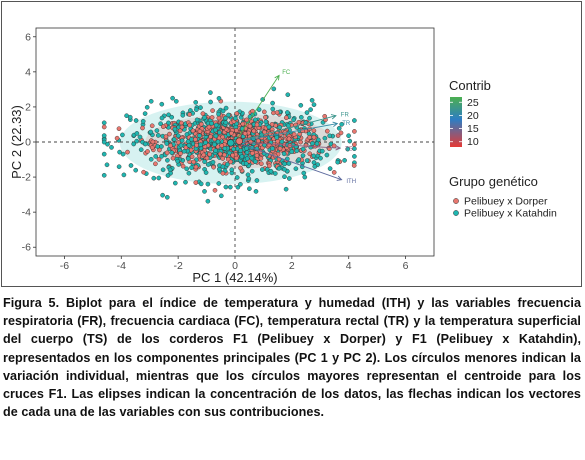  Describe the element at coordinates (338, 148) in the screenshot. I see `vector-arrowhead` at that location.